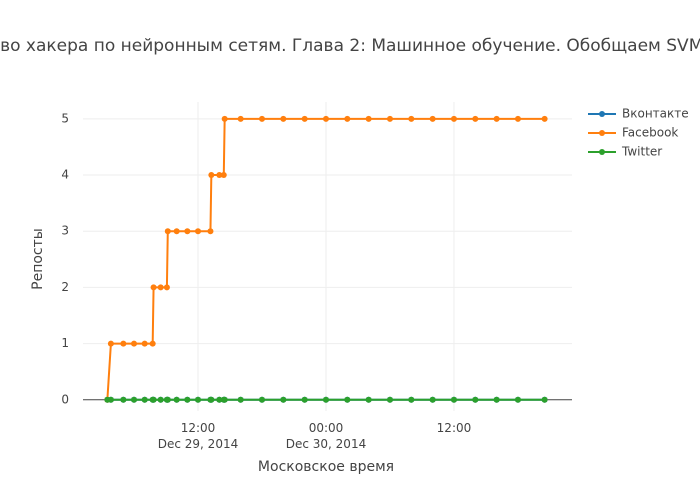 This screenshot has height=500, width=700. Describe the element at coordinates (65, 118) in the screenshot. I see `y-tick-label: 5` at that location.